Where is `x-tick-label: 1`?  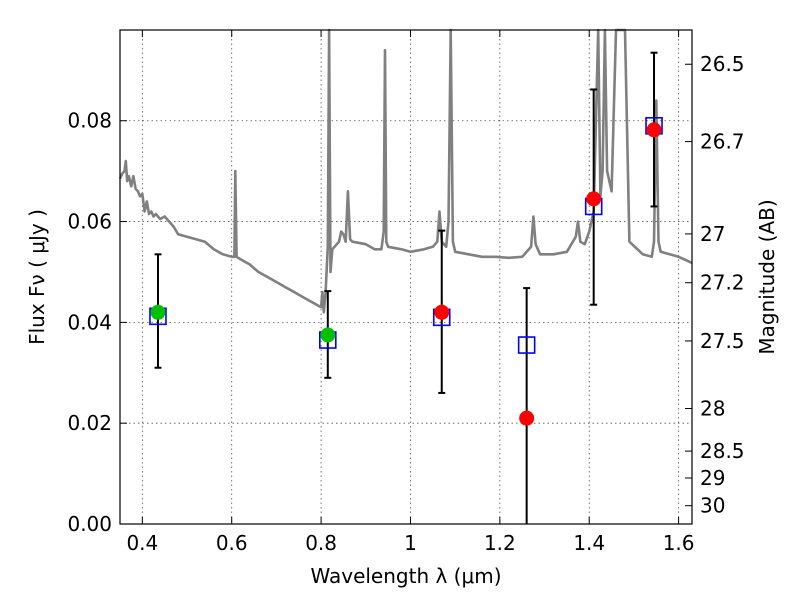
x-tick-label: 1 is located at coordinates (410, 543).